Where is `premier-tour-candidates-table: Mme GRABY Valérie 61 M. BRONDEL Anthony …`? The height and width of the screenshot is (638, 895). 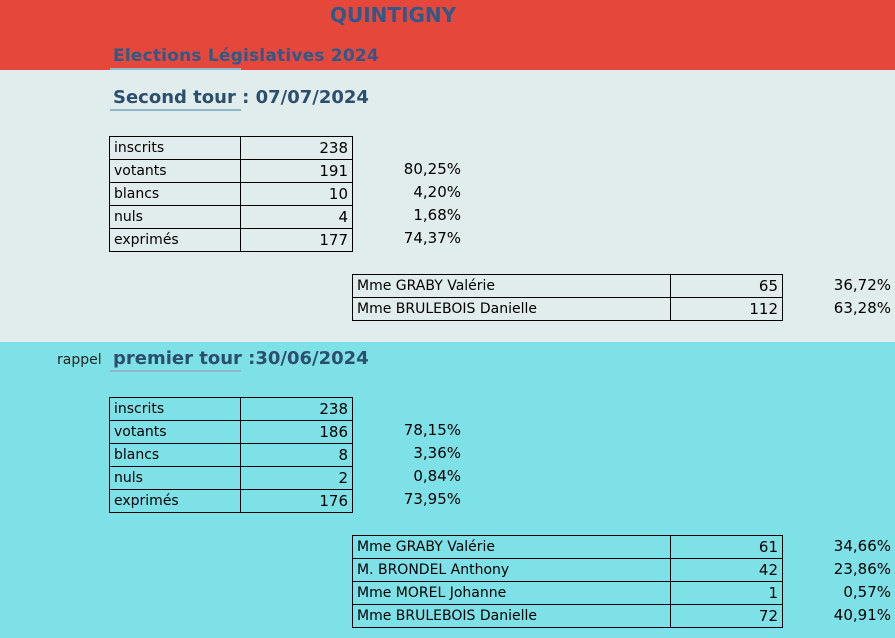 premier-tour-candidates-table: Mme GRABY Valérie 61 M. BRONDEL Anthony … is located at coordinates (567, 581).